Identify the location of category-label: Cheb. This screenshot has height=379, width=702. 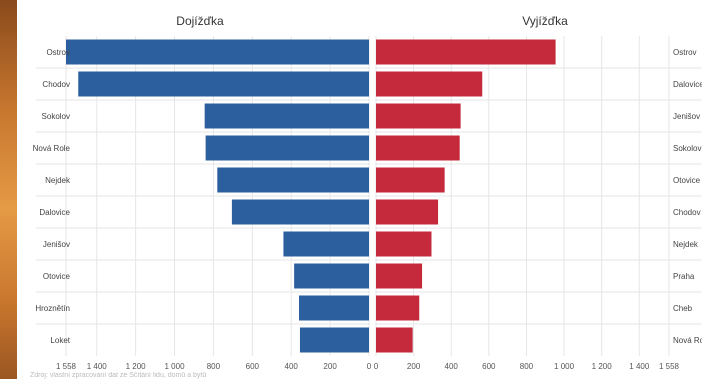
(683, 308).